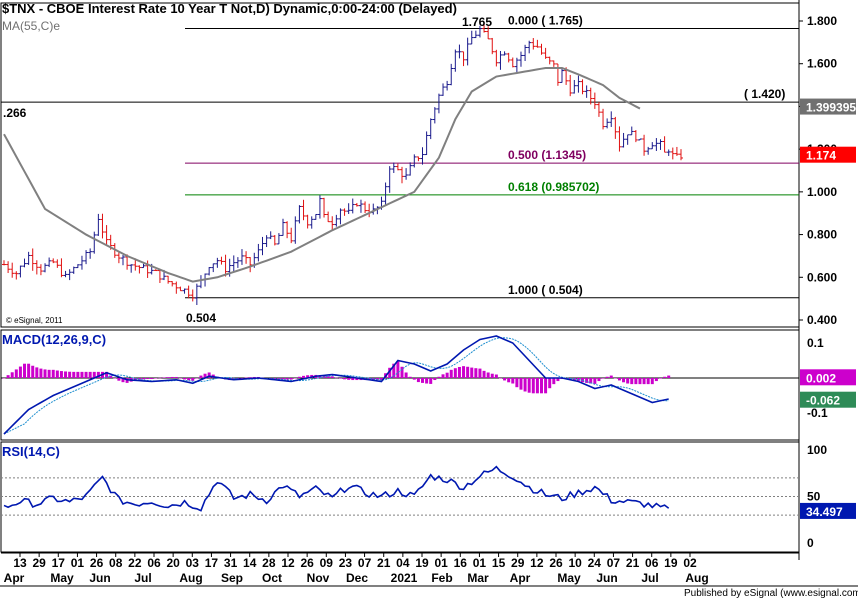 The image size is (858, 604). I want to click on price-tick-label: 1.000, so click(822, 192).